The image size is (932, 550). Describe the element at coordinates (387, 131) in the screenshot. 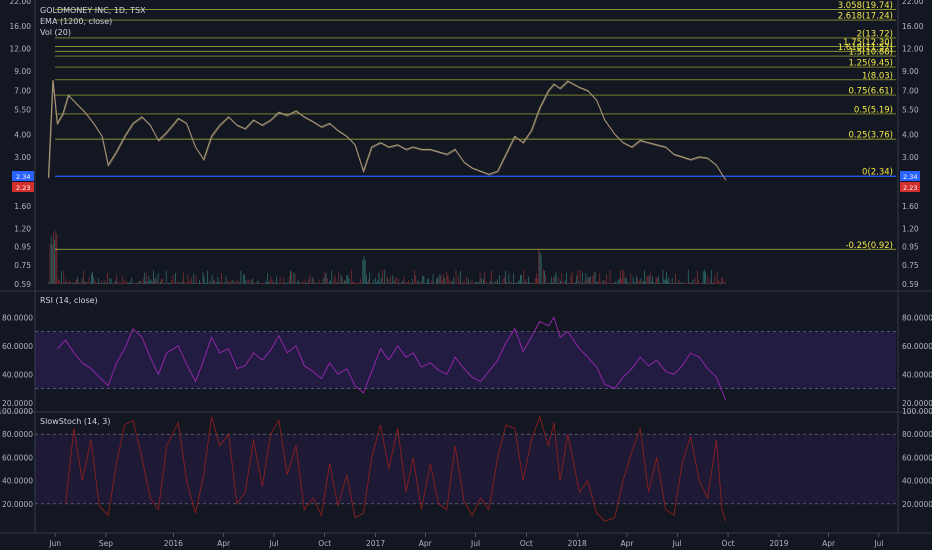

I see `price-line-shadow` at that location.